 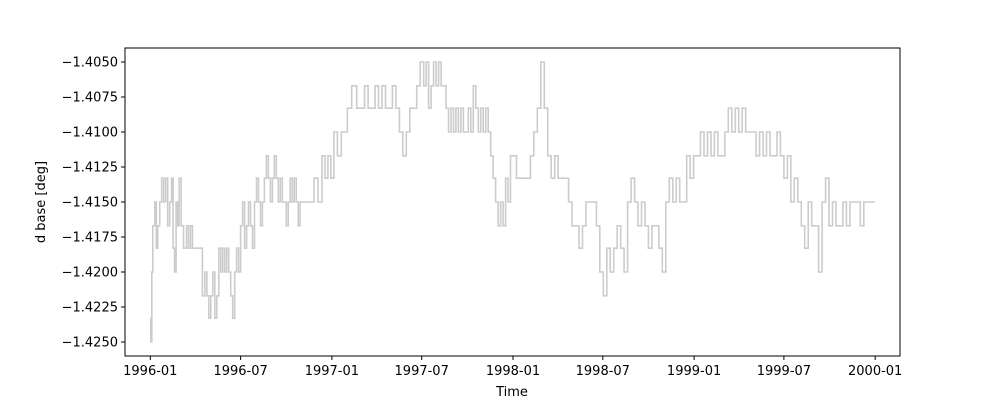 What do you see at coordinates (90, 203) in the screenshot?
I see `y-tick-label: −1.4150` at bounding box center [90, 203].